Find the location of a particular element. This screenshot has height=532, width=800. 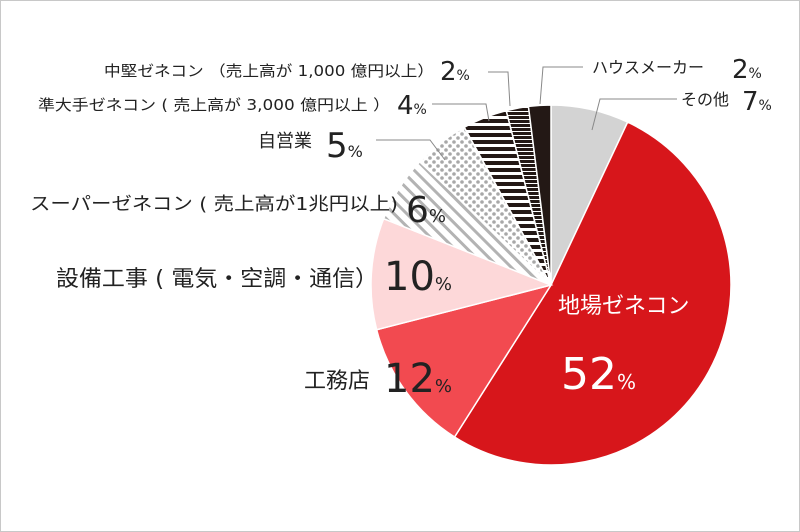

label-super-value: 6% is located at coordinates (426, 210).